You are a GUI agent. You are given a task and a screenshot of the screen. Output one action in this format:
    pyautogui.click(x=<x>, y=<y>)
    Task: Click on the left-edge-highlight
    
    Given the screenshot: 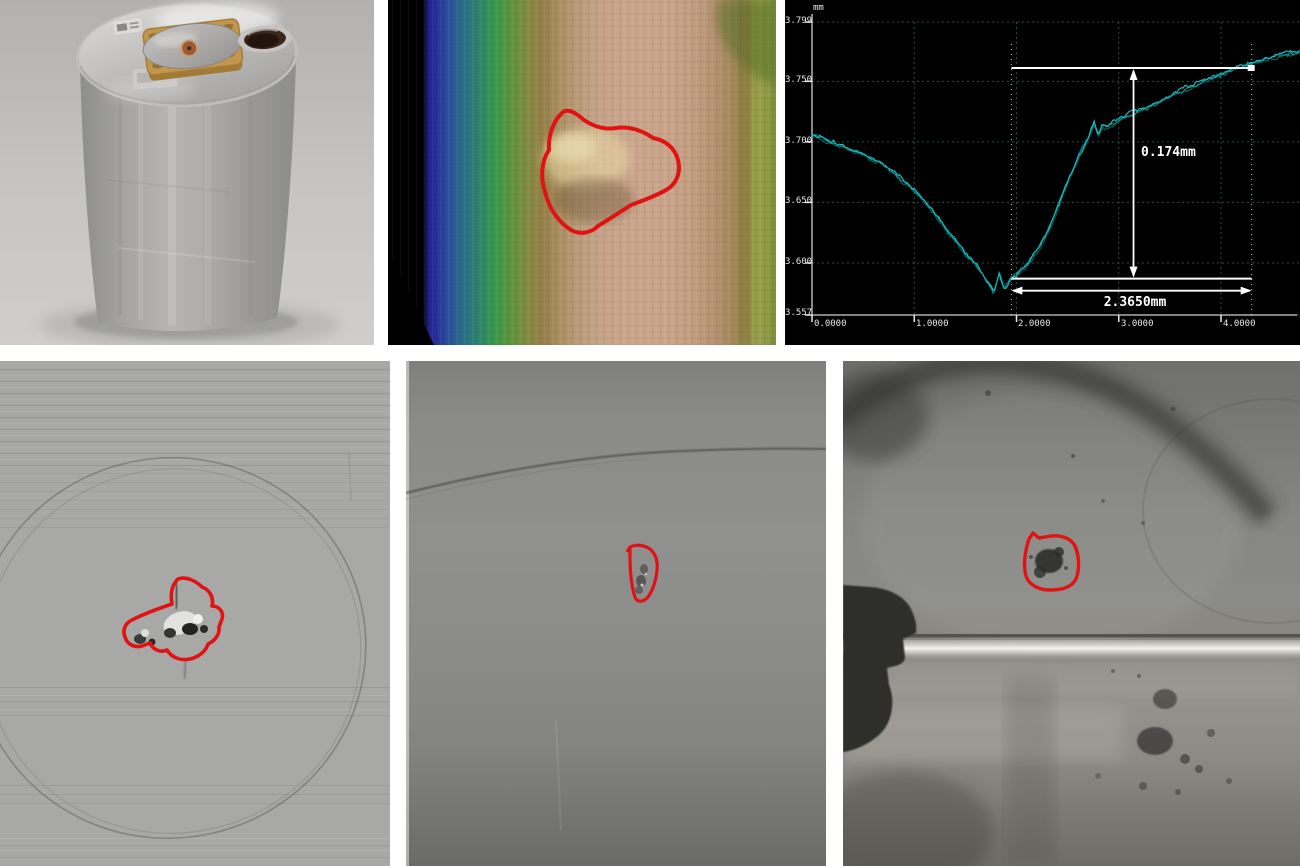 What is the action you would take?
    pyautogui.click(x=407, y=613)
    